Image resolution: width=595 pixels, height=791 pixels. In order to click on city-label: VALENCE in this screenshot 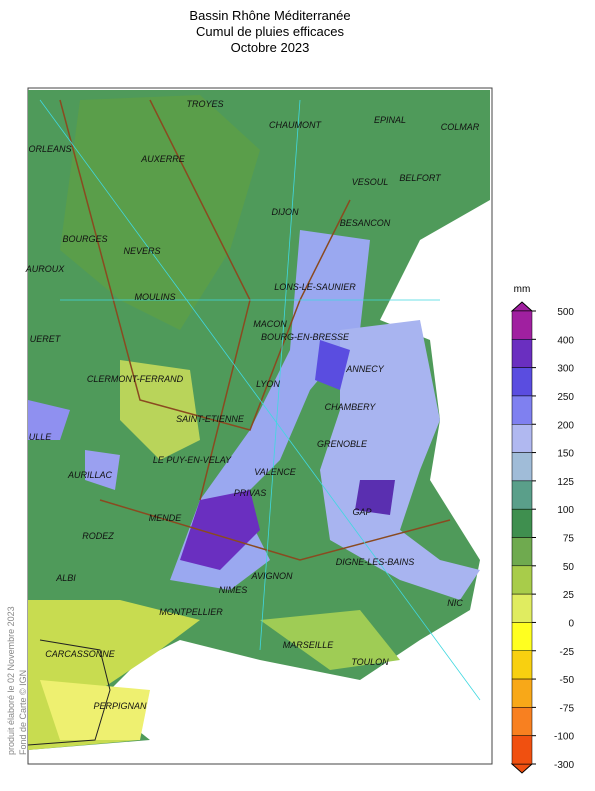, I will do `click(275, 472)`.